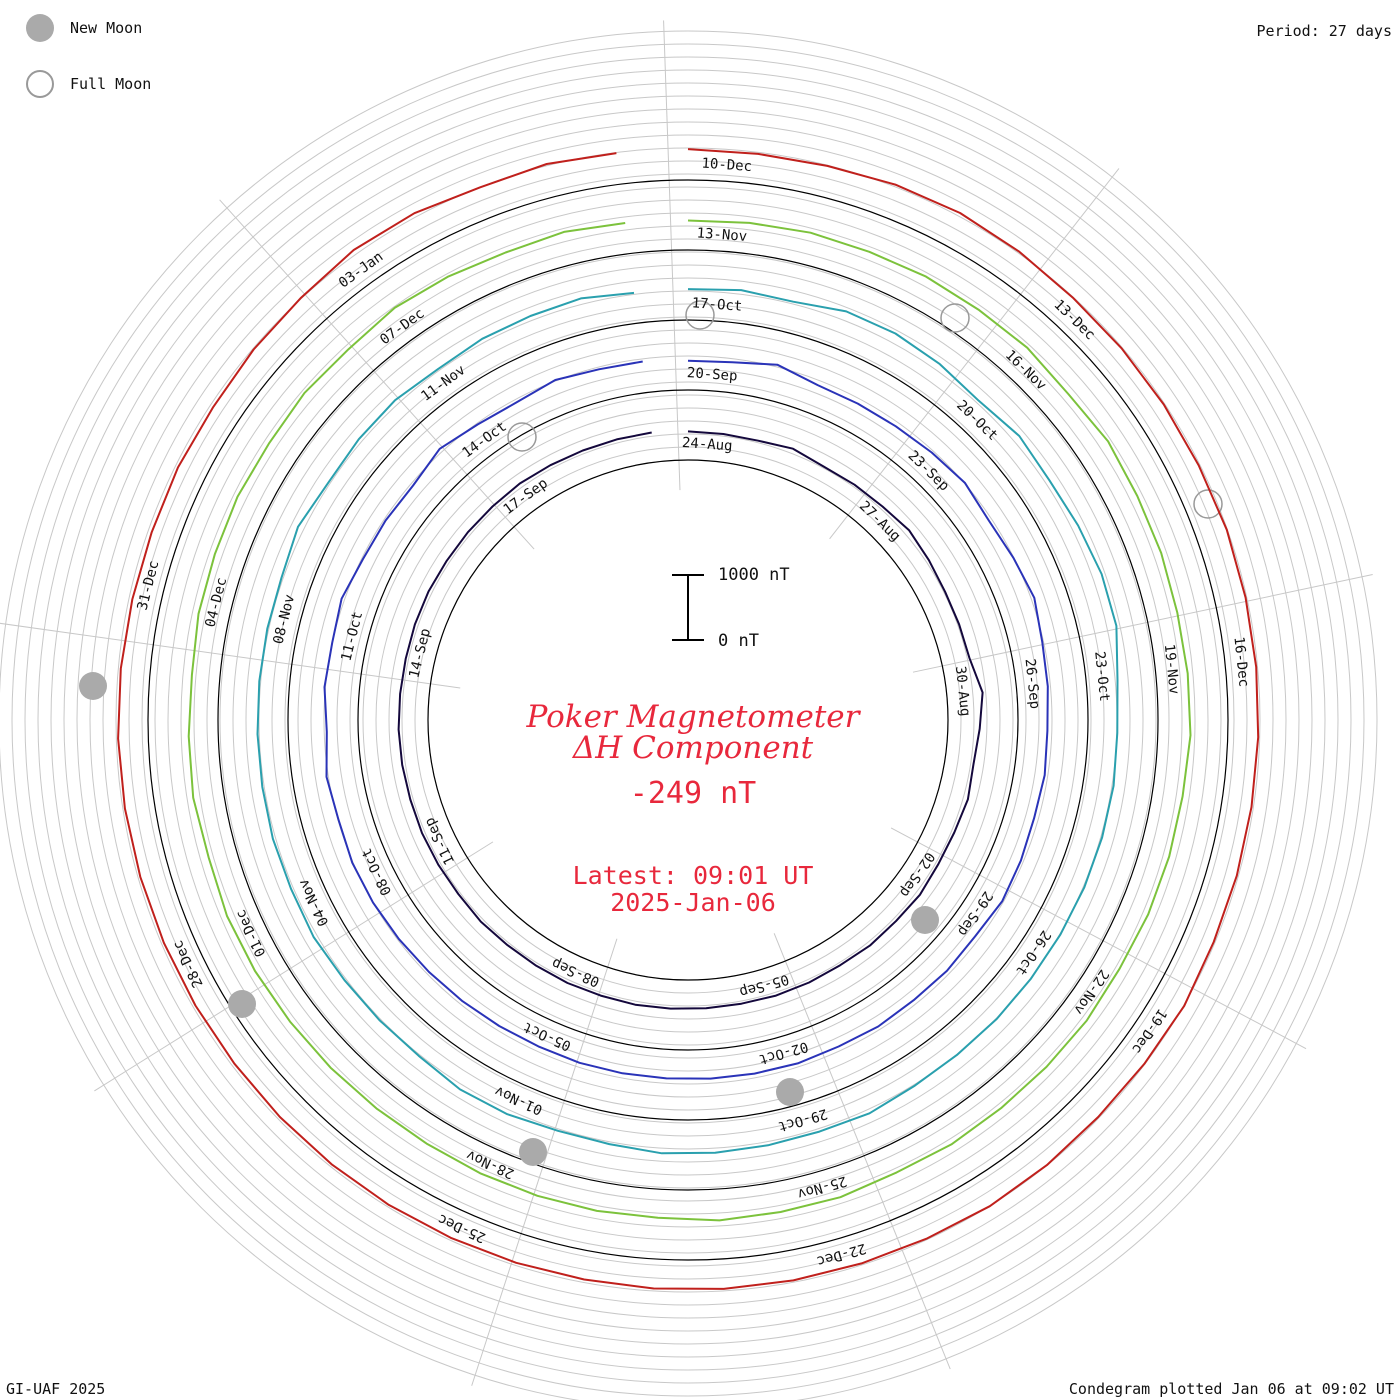 The height and width of the screenshot is (1400, 1400). What do you see at coordinates (962, 691) in the screenshot?
I see `date-label: 30-Aug` at bounding box center [962, 691].